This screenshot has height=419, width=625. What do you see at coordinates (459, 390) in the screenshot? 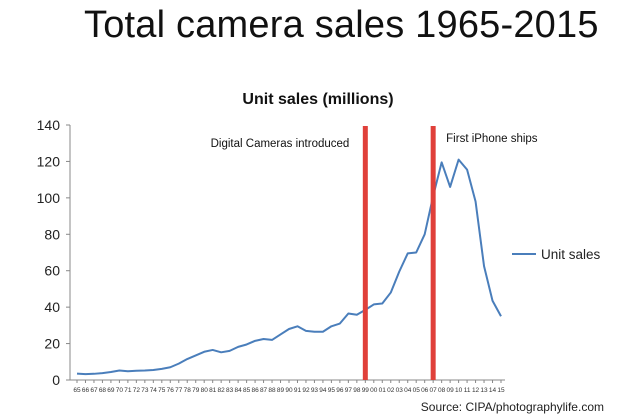
I see `x-tick-label: 10` at bounding box center [459, 390].